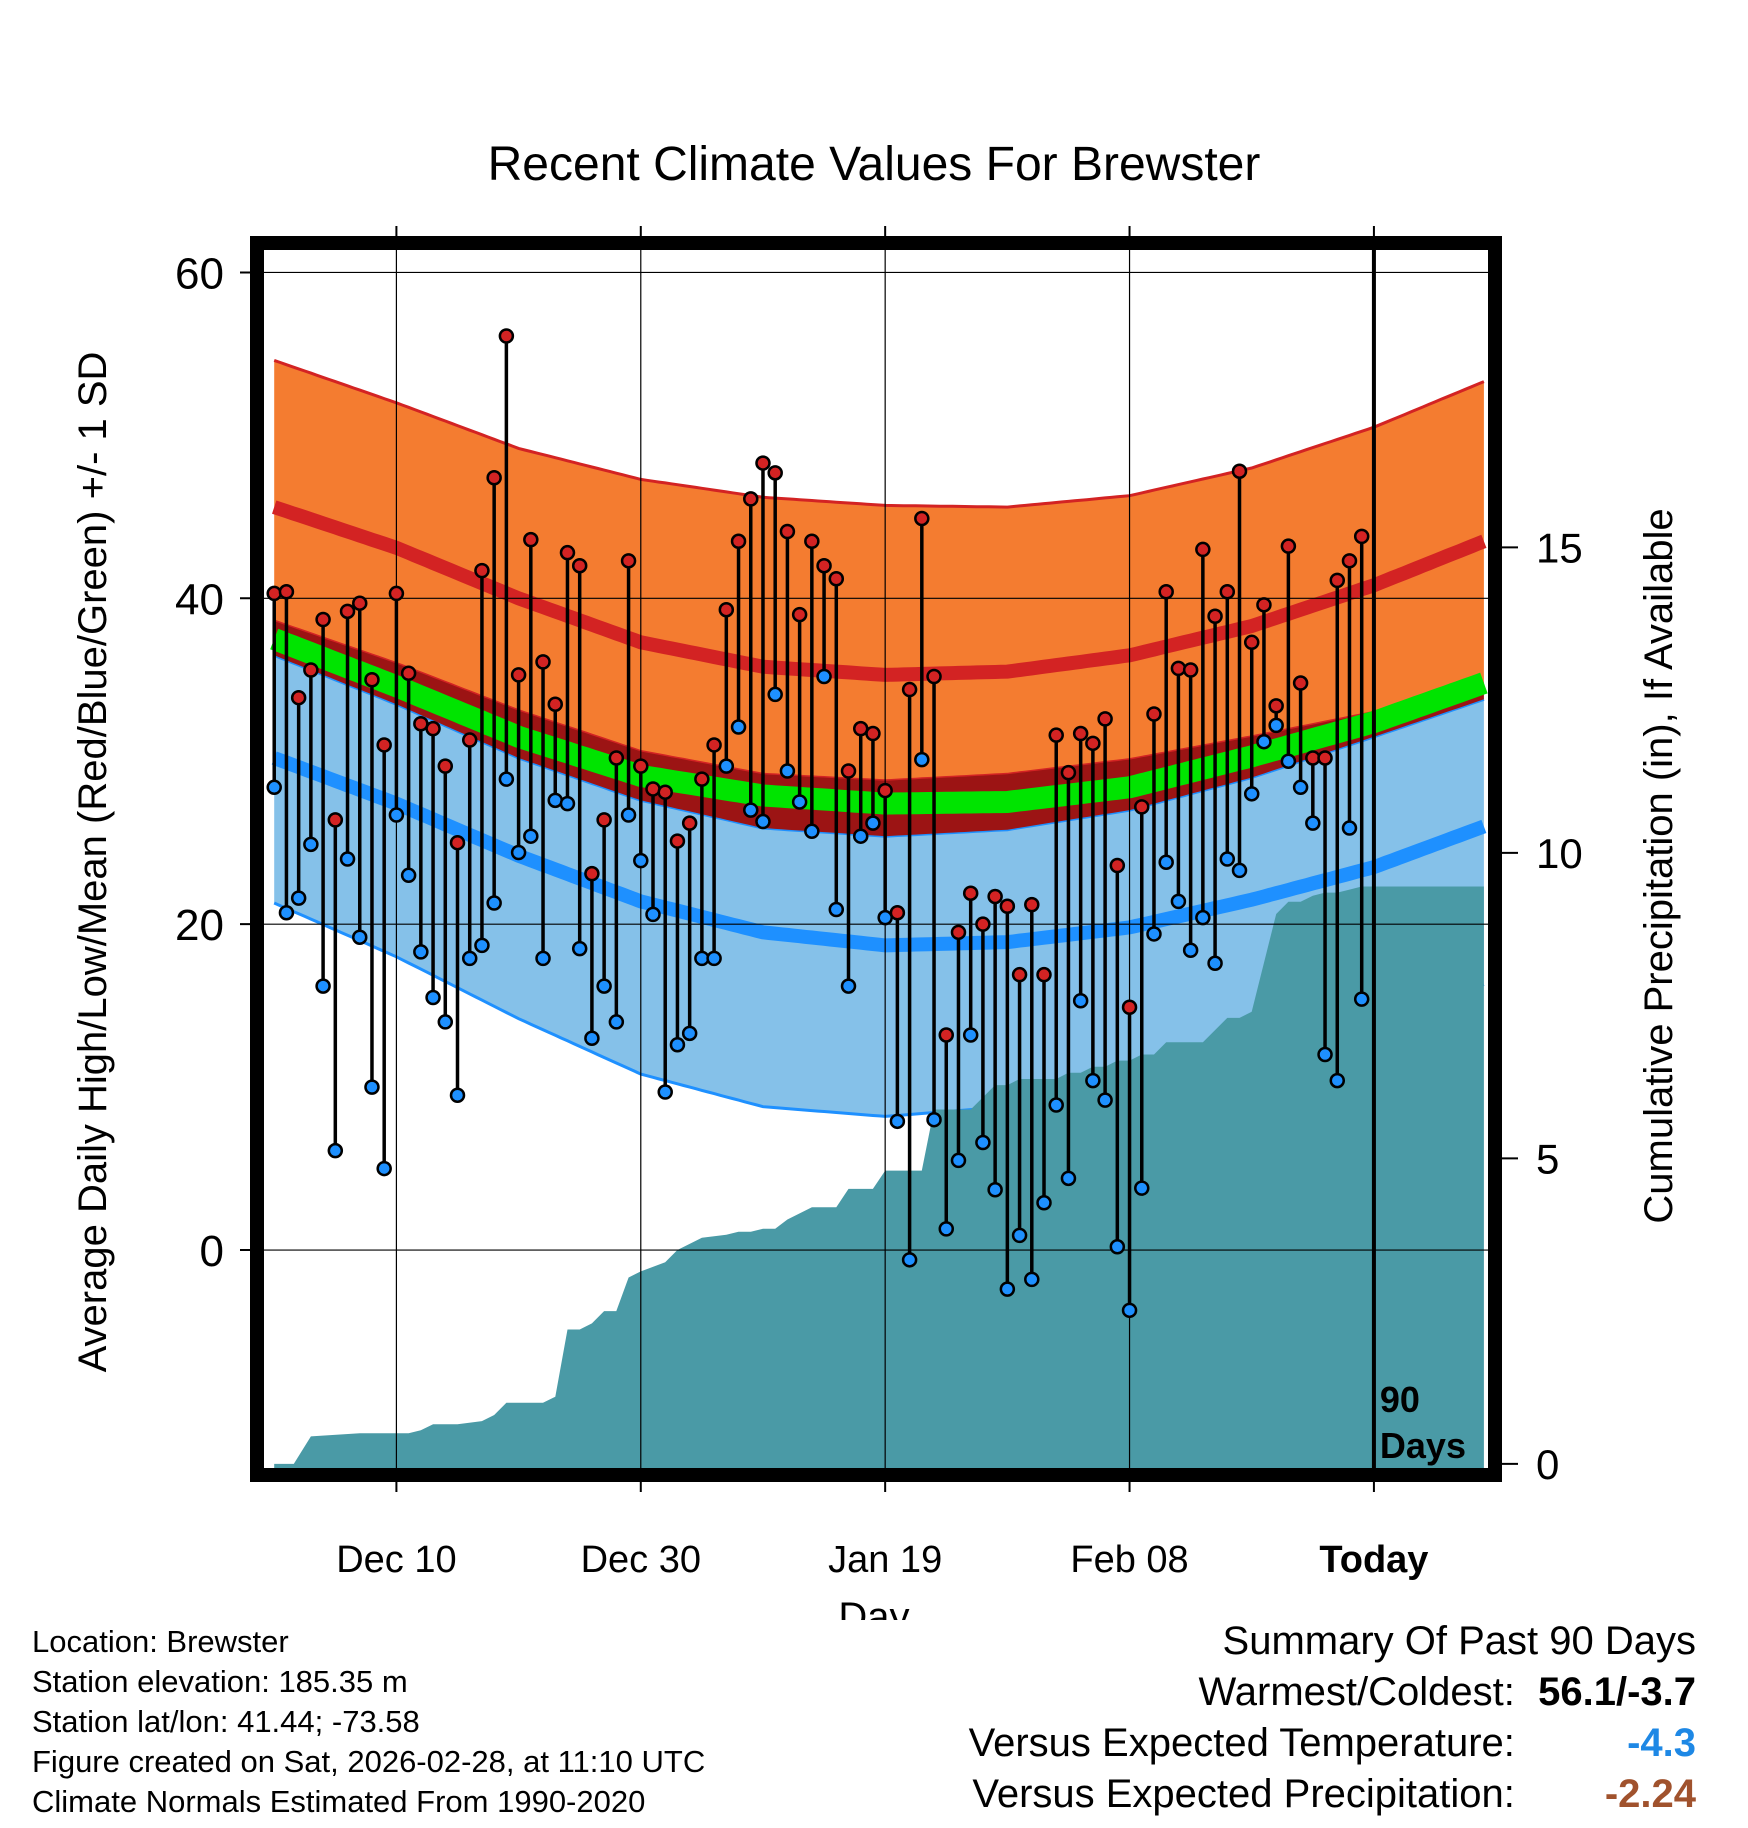 This screenshot has height=1828, width=1748. Describe the element at coordinates (641, 1560) in the screenshot. I see `x-tick-label: Dec 30` at that location.